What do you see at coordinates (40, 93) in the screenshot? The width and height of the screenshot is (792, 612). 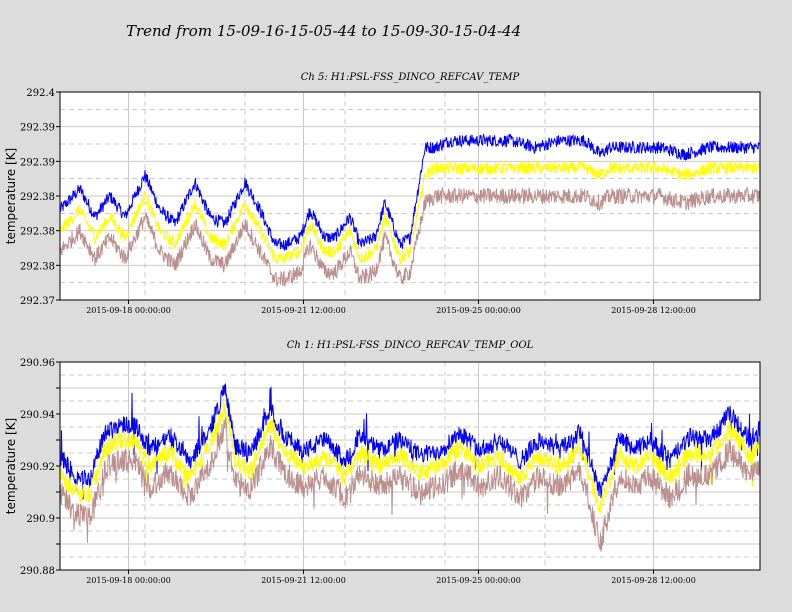 I see `y-tick-label: 292.4` at bounding box center [40, 93].